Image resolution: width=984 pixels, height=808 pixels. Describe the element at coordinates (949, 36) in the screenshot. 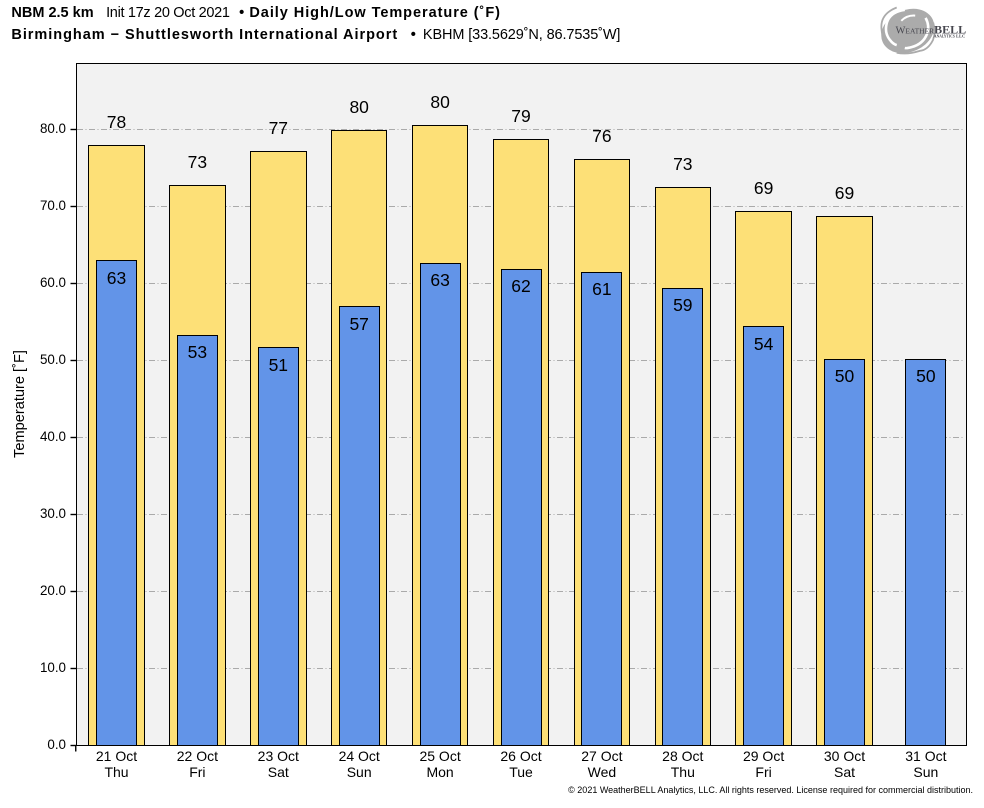

I see `svg-text: ANALYTICS LLC` at that location.